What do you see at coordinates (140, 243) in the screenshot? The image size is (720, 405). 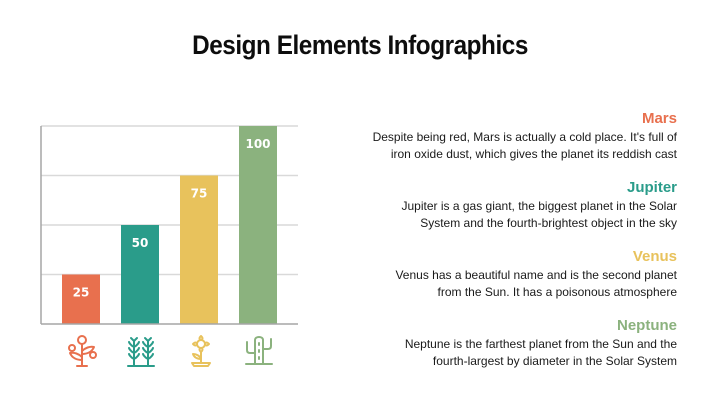 I see `bar-value-label: 50` at bounding box center [140, 243].